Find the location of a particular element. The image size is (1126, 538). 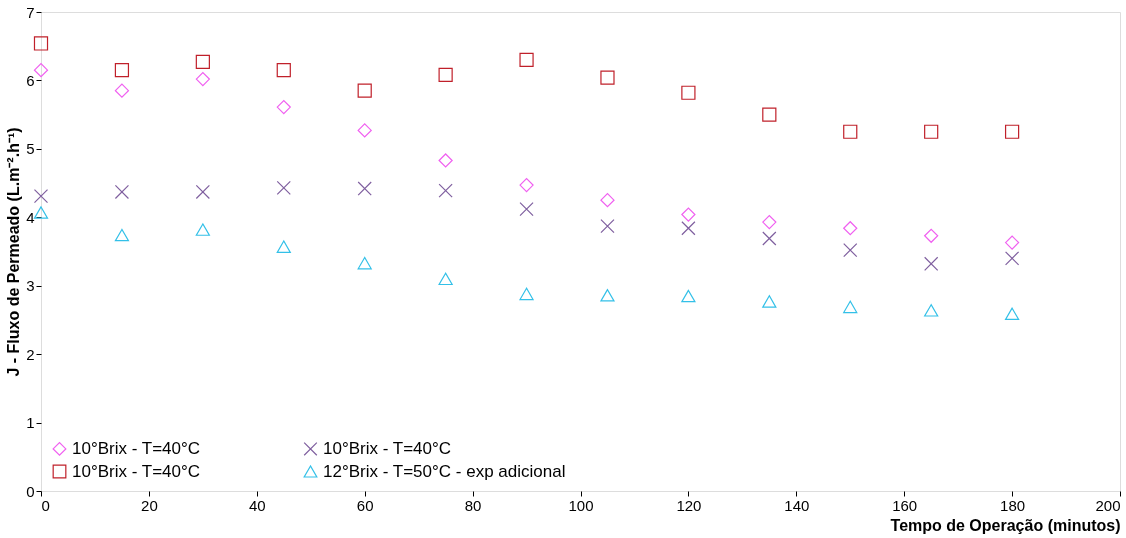

x-tick-label: 120 is located at coordinates (689, 505).